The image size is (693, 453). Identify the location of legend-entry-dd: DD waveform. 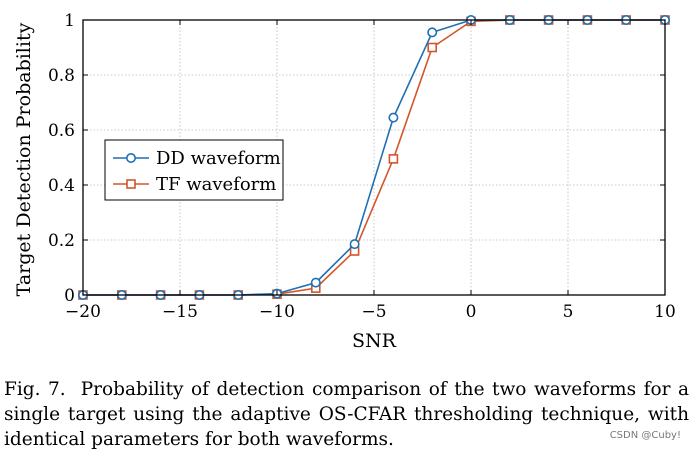
(197, 158).